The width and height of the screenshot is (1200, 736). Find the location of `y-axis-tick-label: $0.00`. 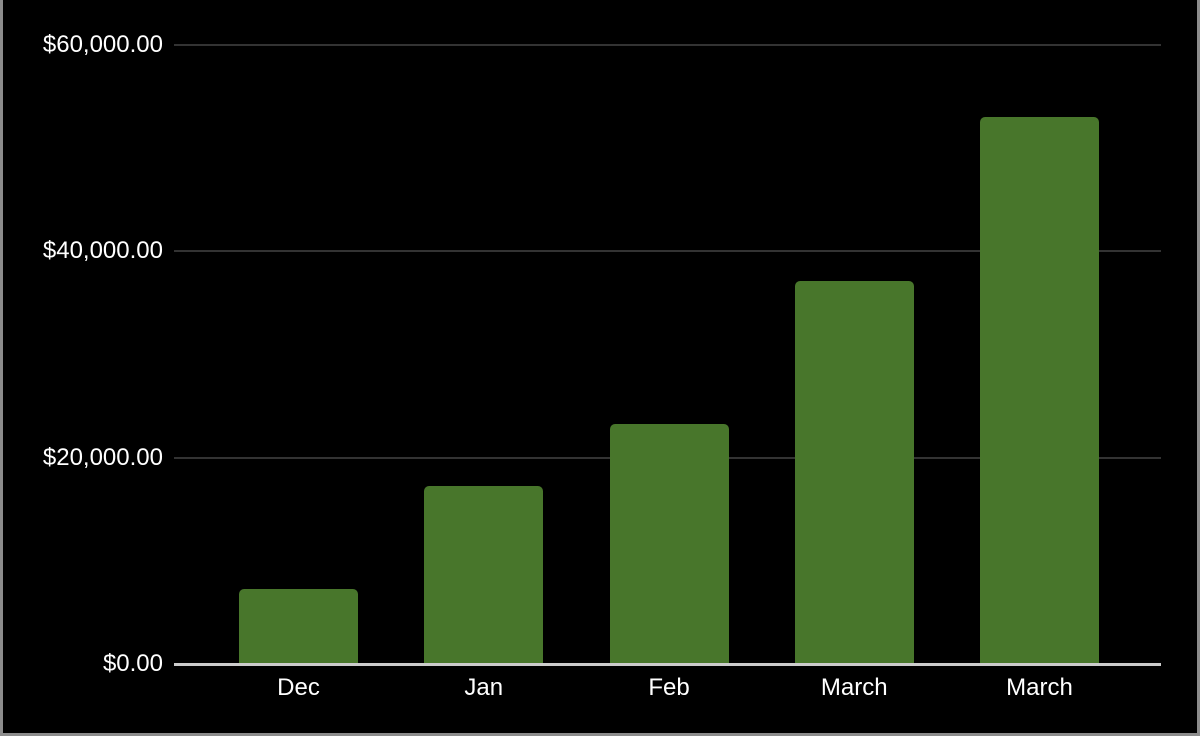

y-axis-tick-label: $0.00 is located at coordinates (132, 663).